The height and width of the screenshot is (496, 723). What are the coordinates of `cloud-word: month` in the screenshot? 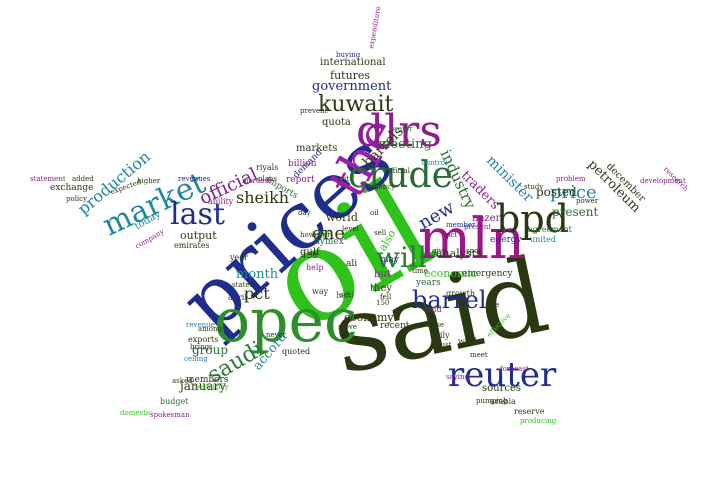 It's located at (257, 274).